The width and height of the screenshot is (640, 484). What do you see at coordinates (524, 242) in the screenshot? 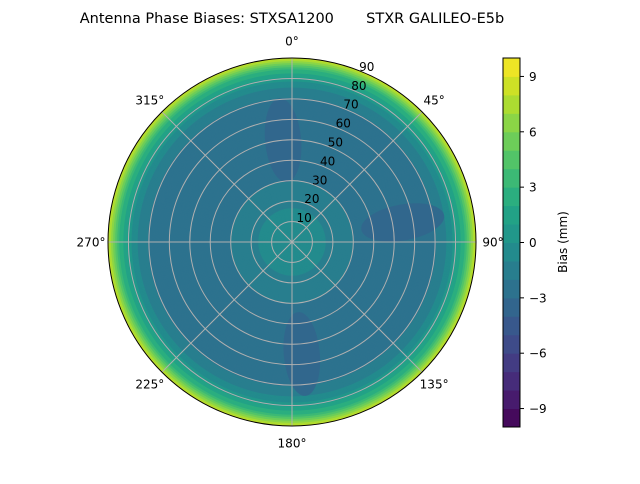
I see `colorbar: −9 −6 −3 0 3 6 9` at bounding box center [524, 242].